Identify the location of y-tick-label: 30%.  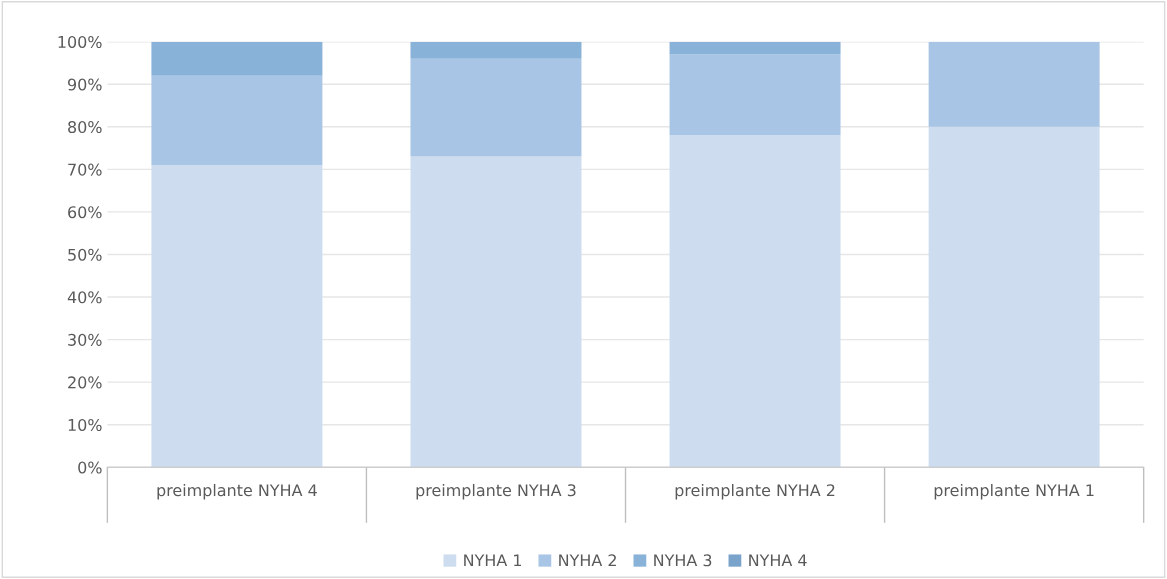
(85, 339).